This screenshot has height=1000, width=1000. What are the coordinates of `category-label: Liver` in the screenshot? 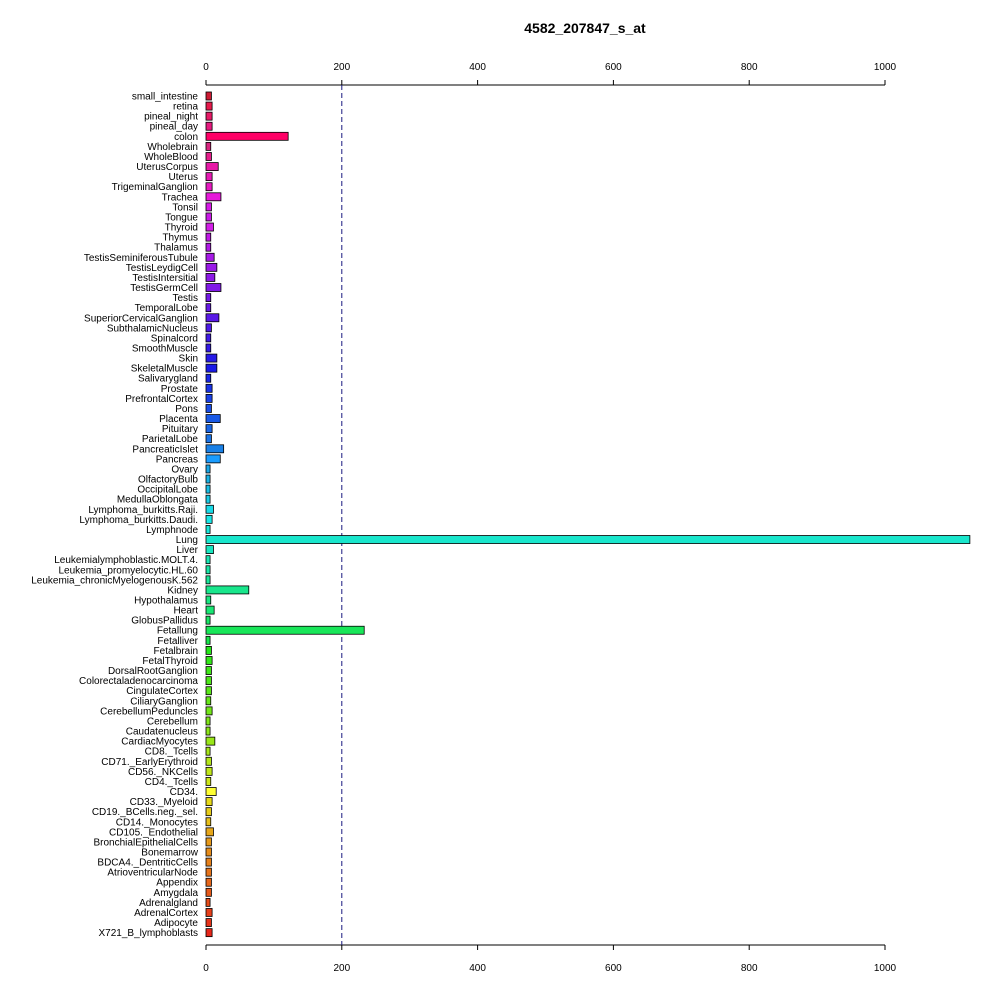 It's located at (187, 550).